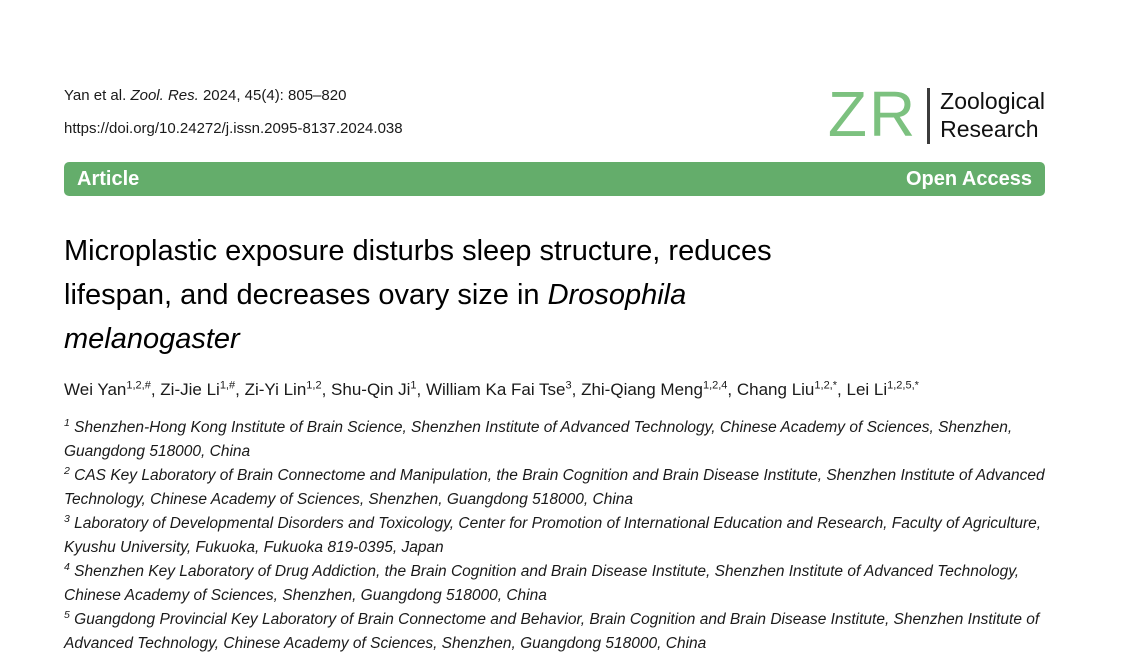 The image size is (1125, 671). Describe the element at coordinates (872, 114) in the screenshot. I see `zr-logo-mark: ZR` at that location.